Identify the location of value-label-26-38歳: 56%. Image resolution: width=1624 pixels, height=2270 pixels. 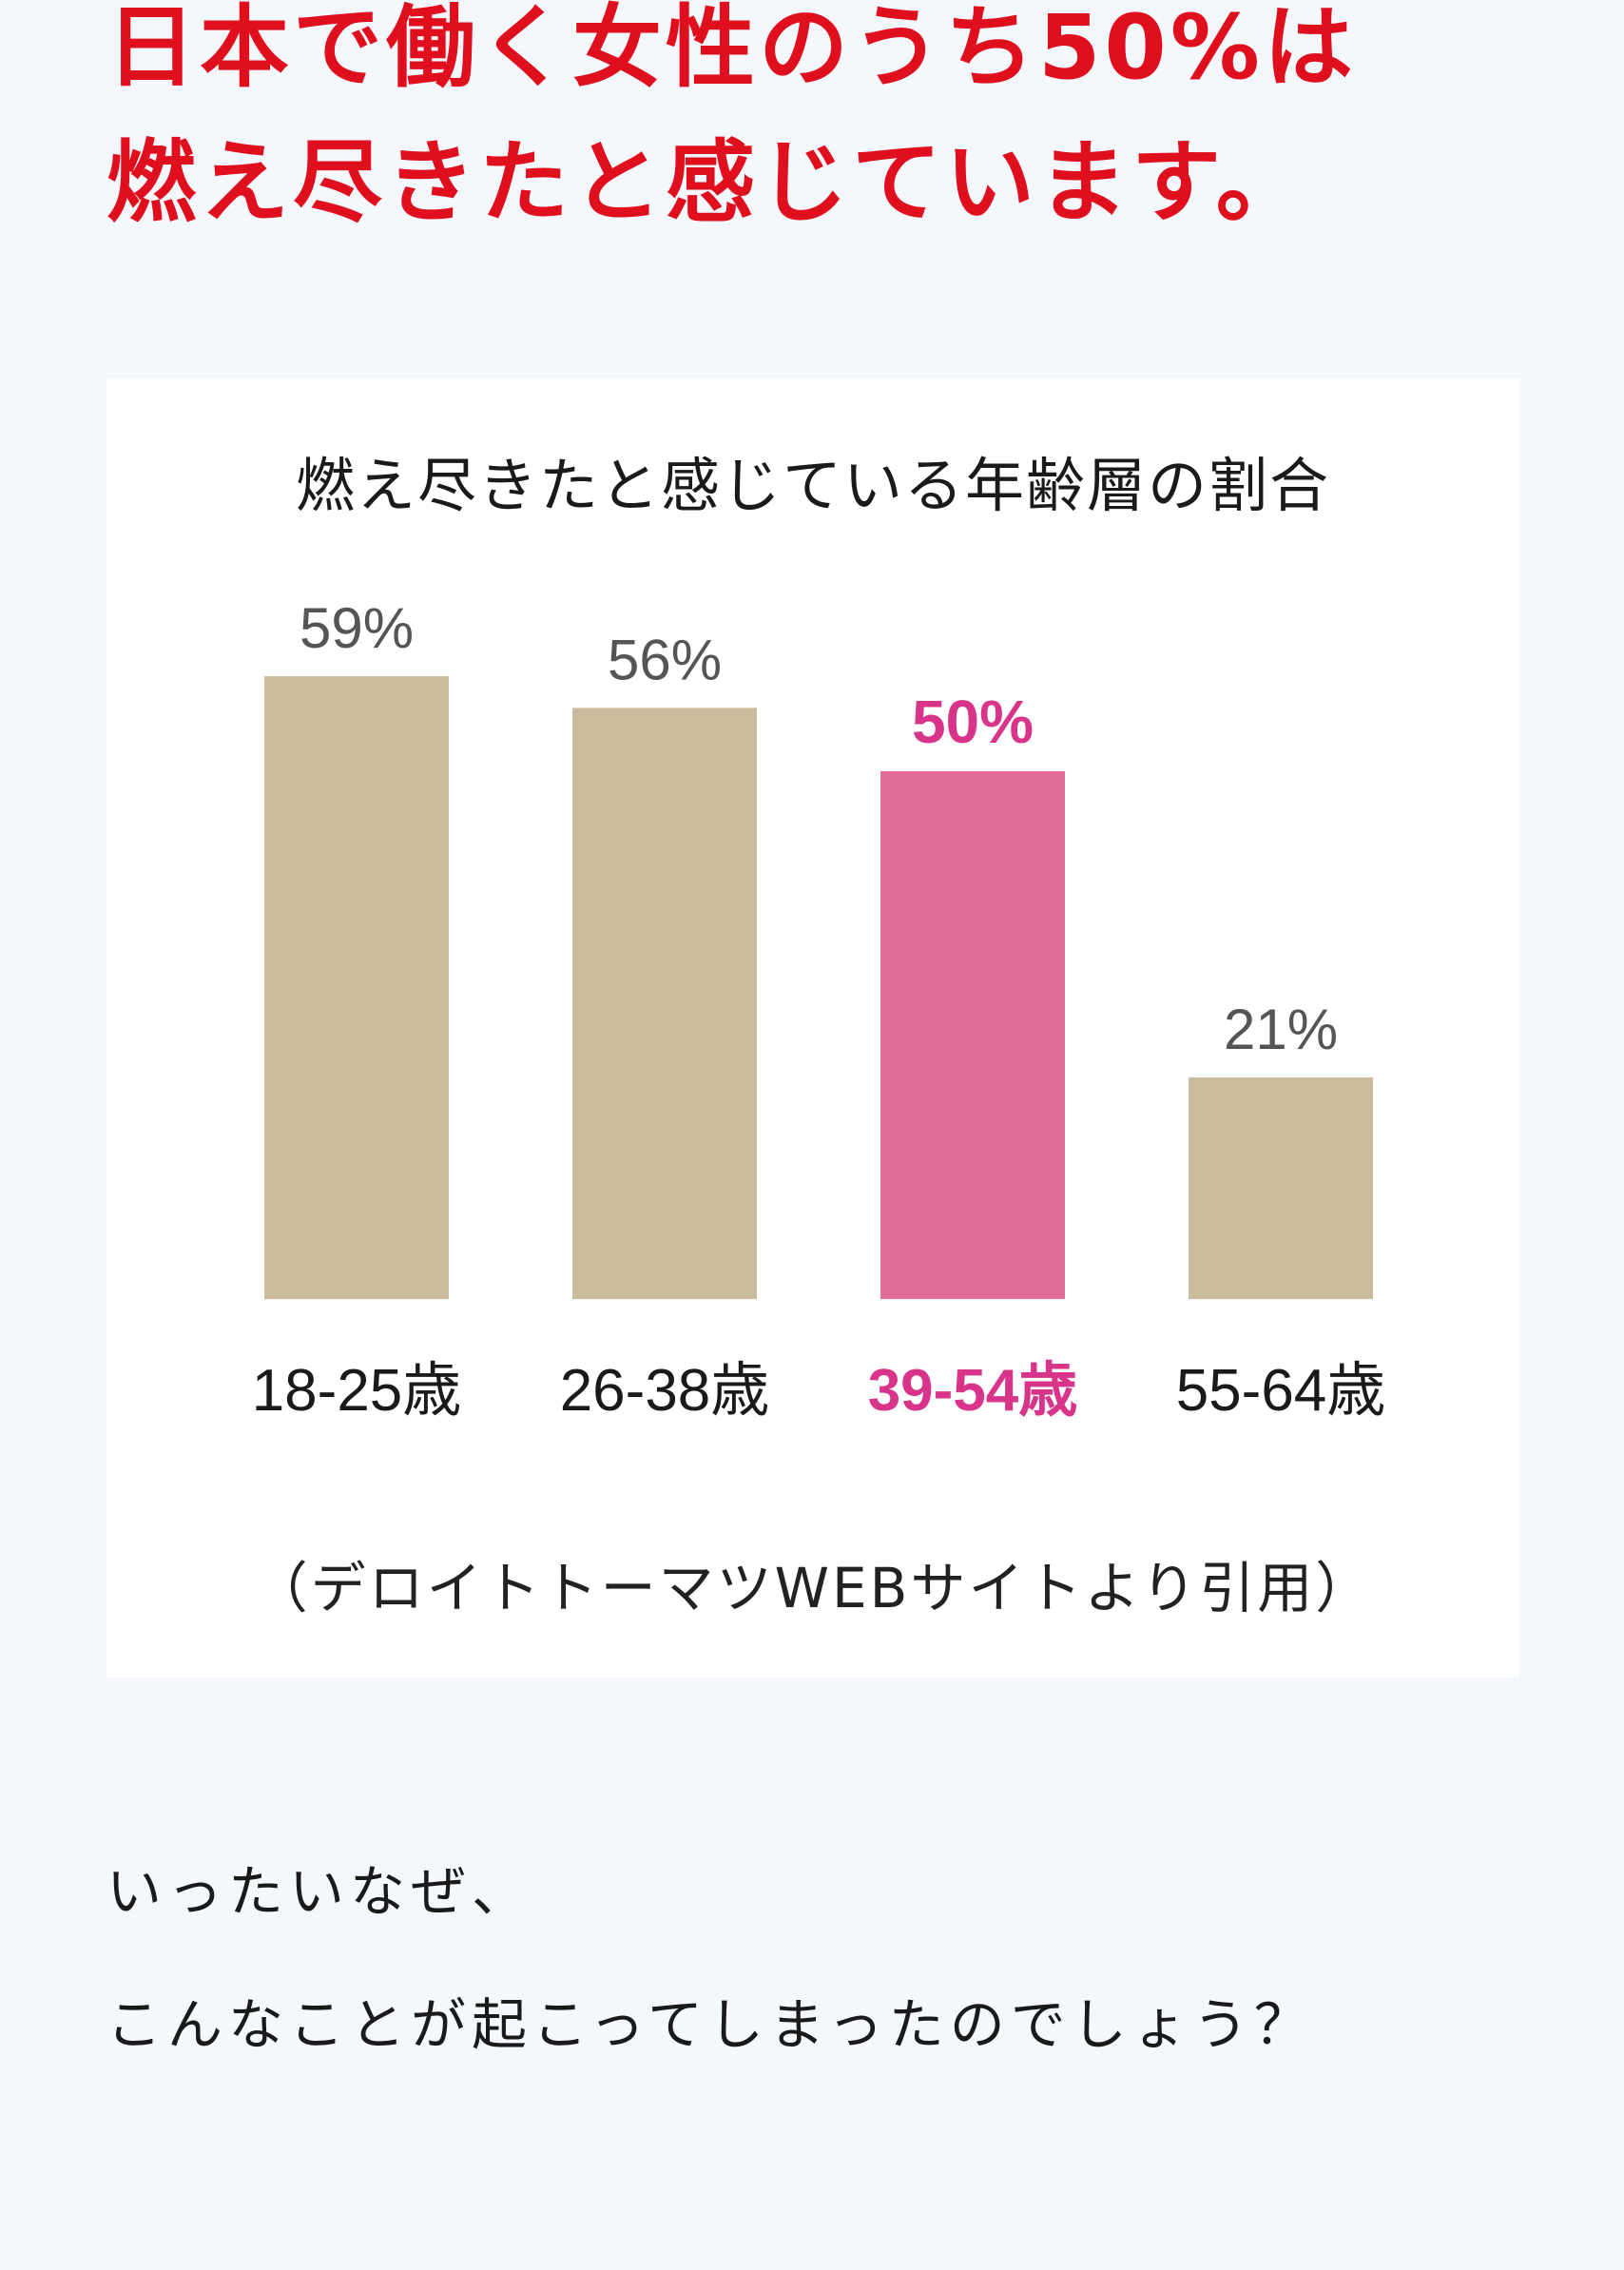
(665, 659).